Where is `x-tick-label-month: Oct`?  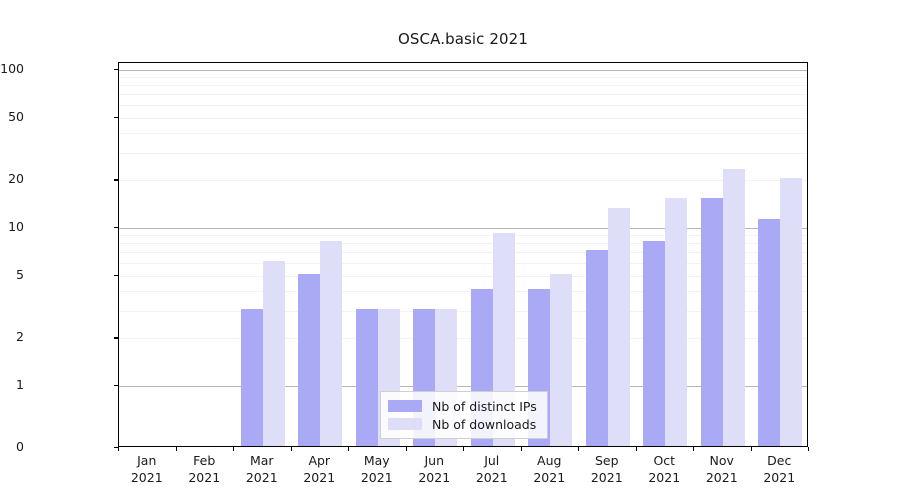 x-tick-label-month: Oct is located at coordinates (664, 460).